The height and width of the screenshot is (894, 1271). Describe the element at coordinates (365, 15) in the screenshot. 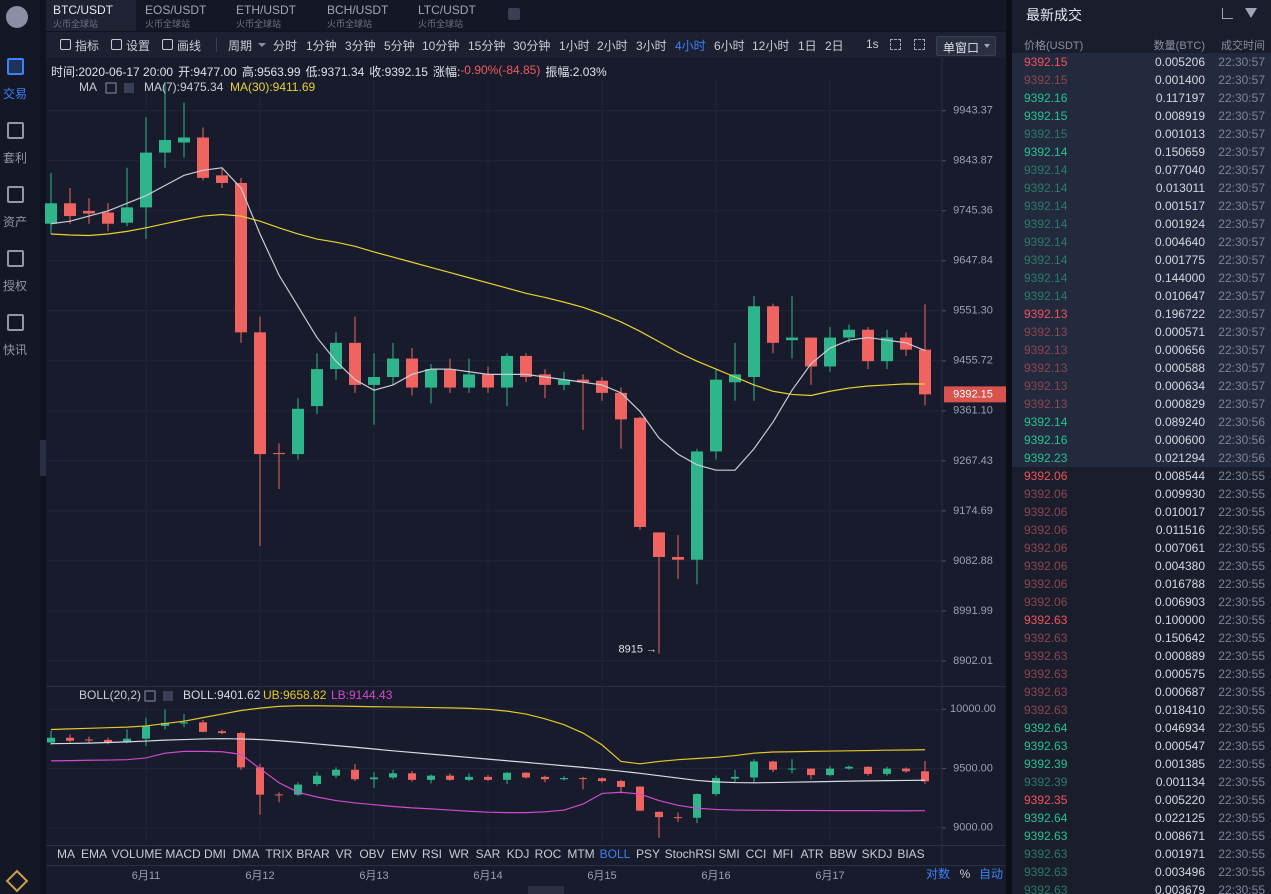

I see `tab: BCH/USDT 火币全球站` at that location.